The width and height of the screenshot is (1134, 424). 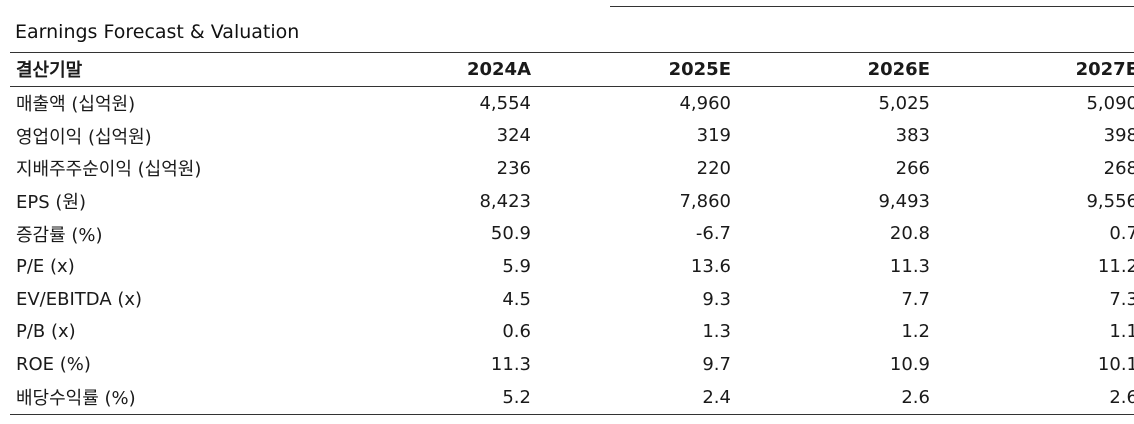 I want to click on table-row: 영업이익 (십억원) 324 319 383 398, so click(x=572, y=135).